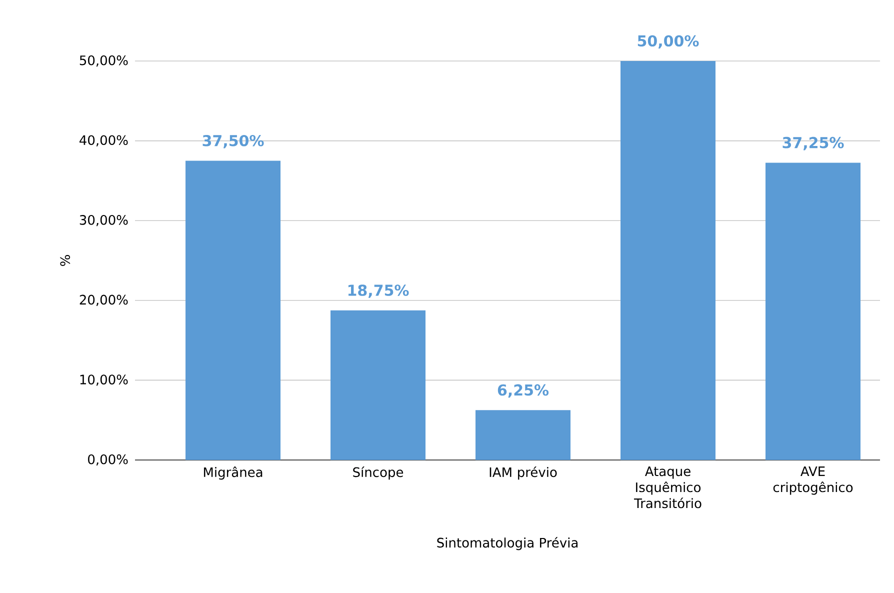  What do you see at coordinates (378, 291) in the screenshot?
I see `data-label: 18,75%` at bounding box center [378, 291].